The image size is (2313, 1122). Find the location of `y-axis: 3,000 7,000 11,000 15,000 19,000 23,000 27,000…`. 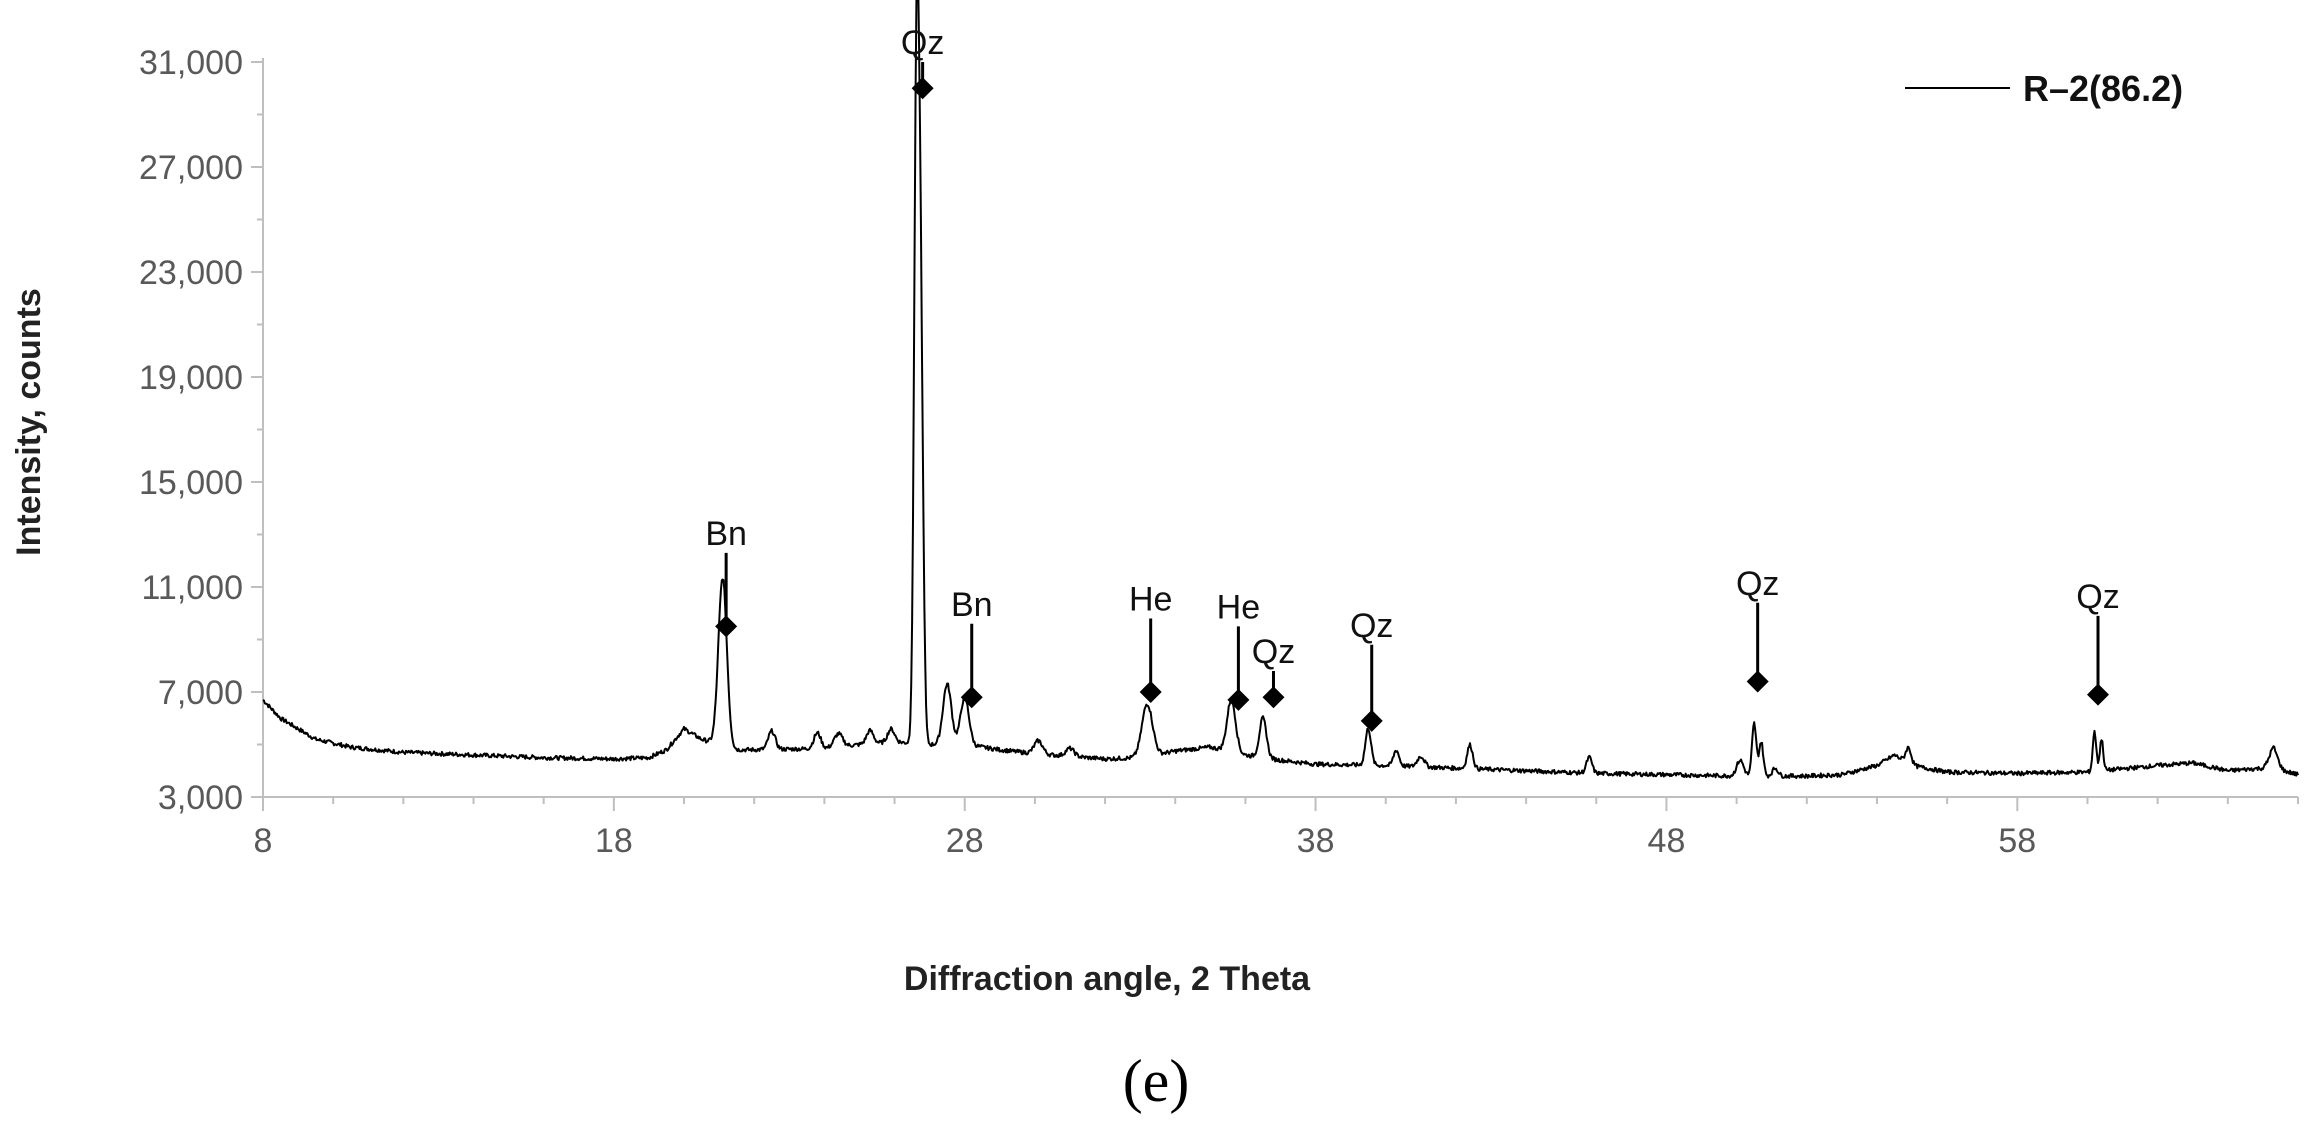

y-axis: 3,000 7,000 11,000 15,000 19,000 23,000 27,000… is located at coordinates (201, 430).